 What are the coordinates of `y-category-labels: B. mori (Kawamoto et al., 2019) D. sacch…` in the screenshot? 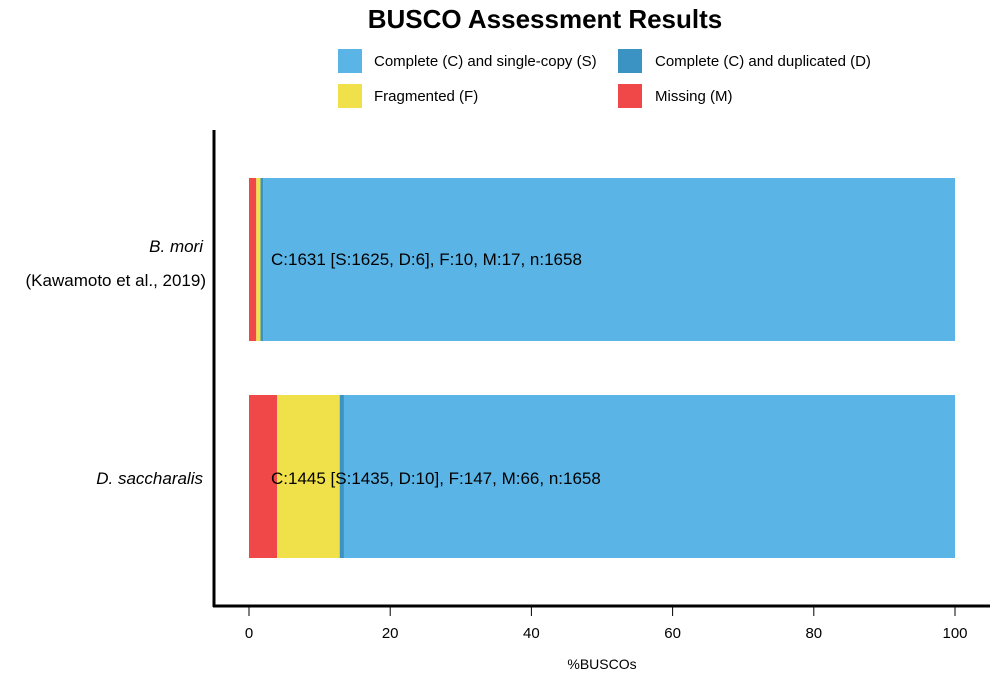 It's located at (116, 362).